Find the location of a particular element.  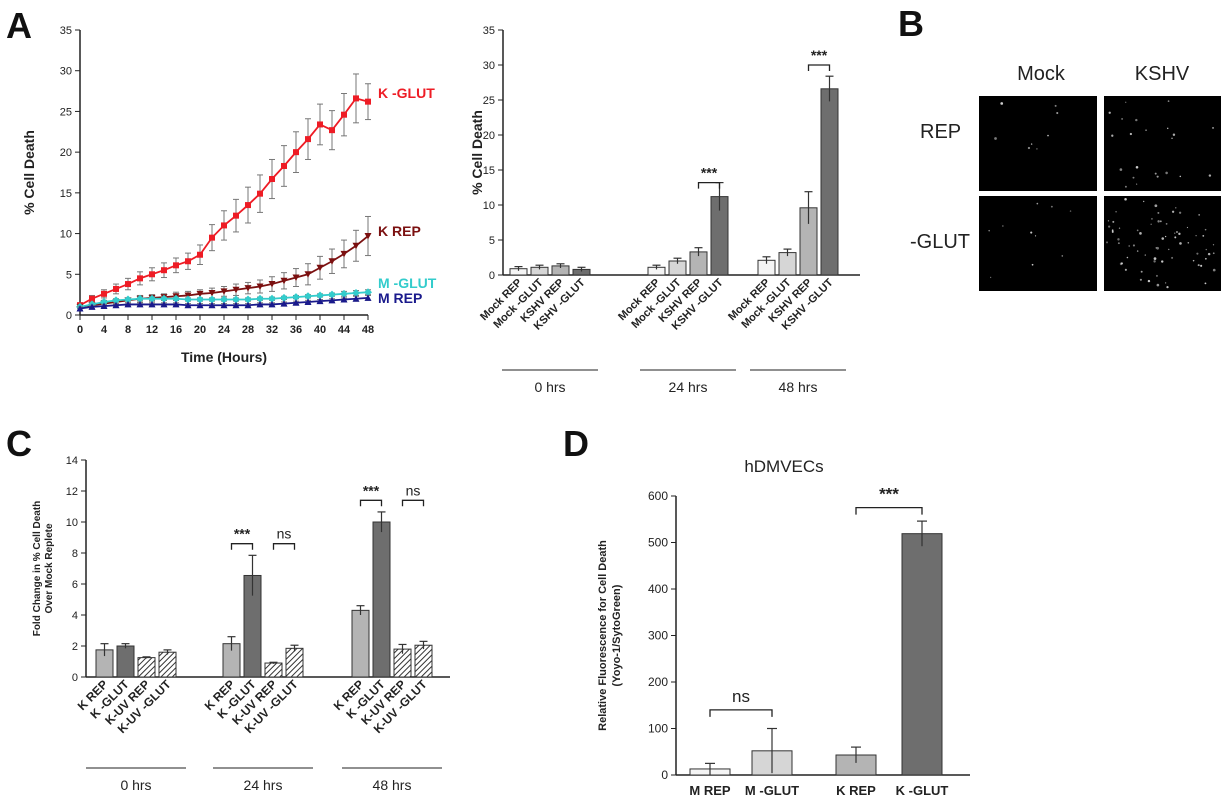

category-label: M REP is located at coordinates (710, 790).